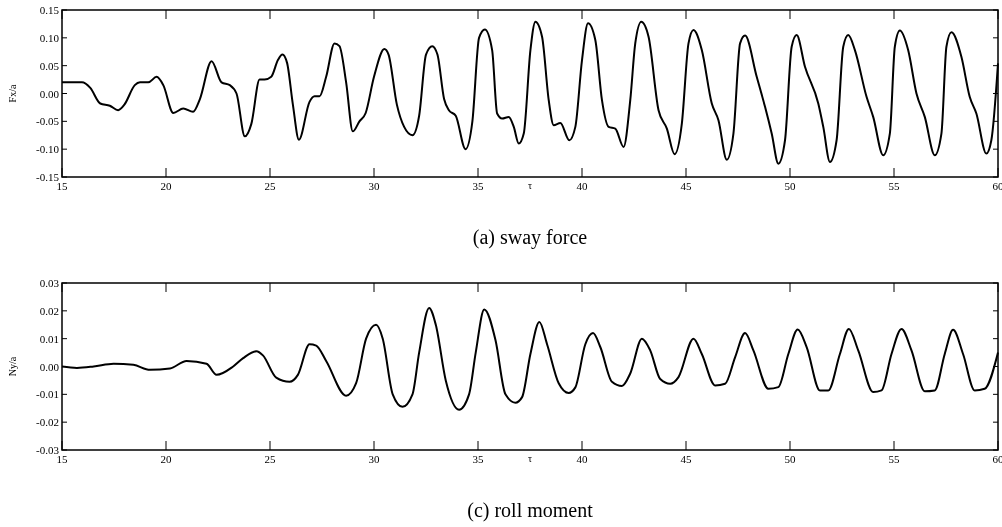 The width and height of the screenshot is (1002, 527). I want to click on y-tick-label: 0.01, so click(49, 338).